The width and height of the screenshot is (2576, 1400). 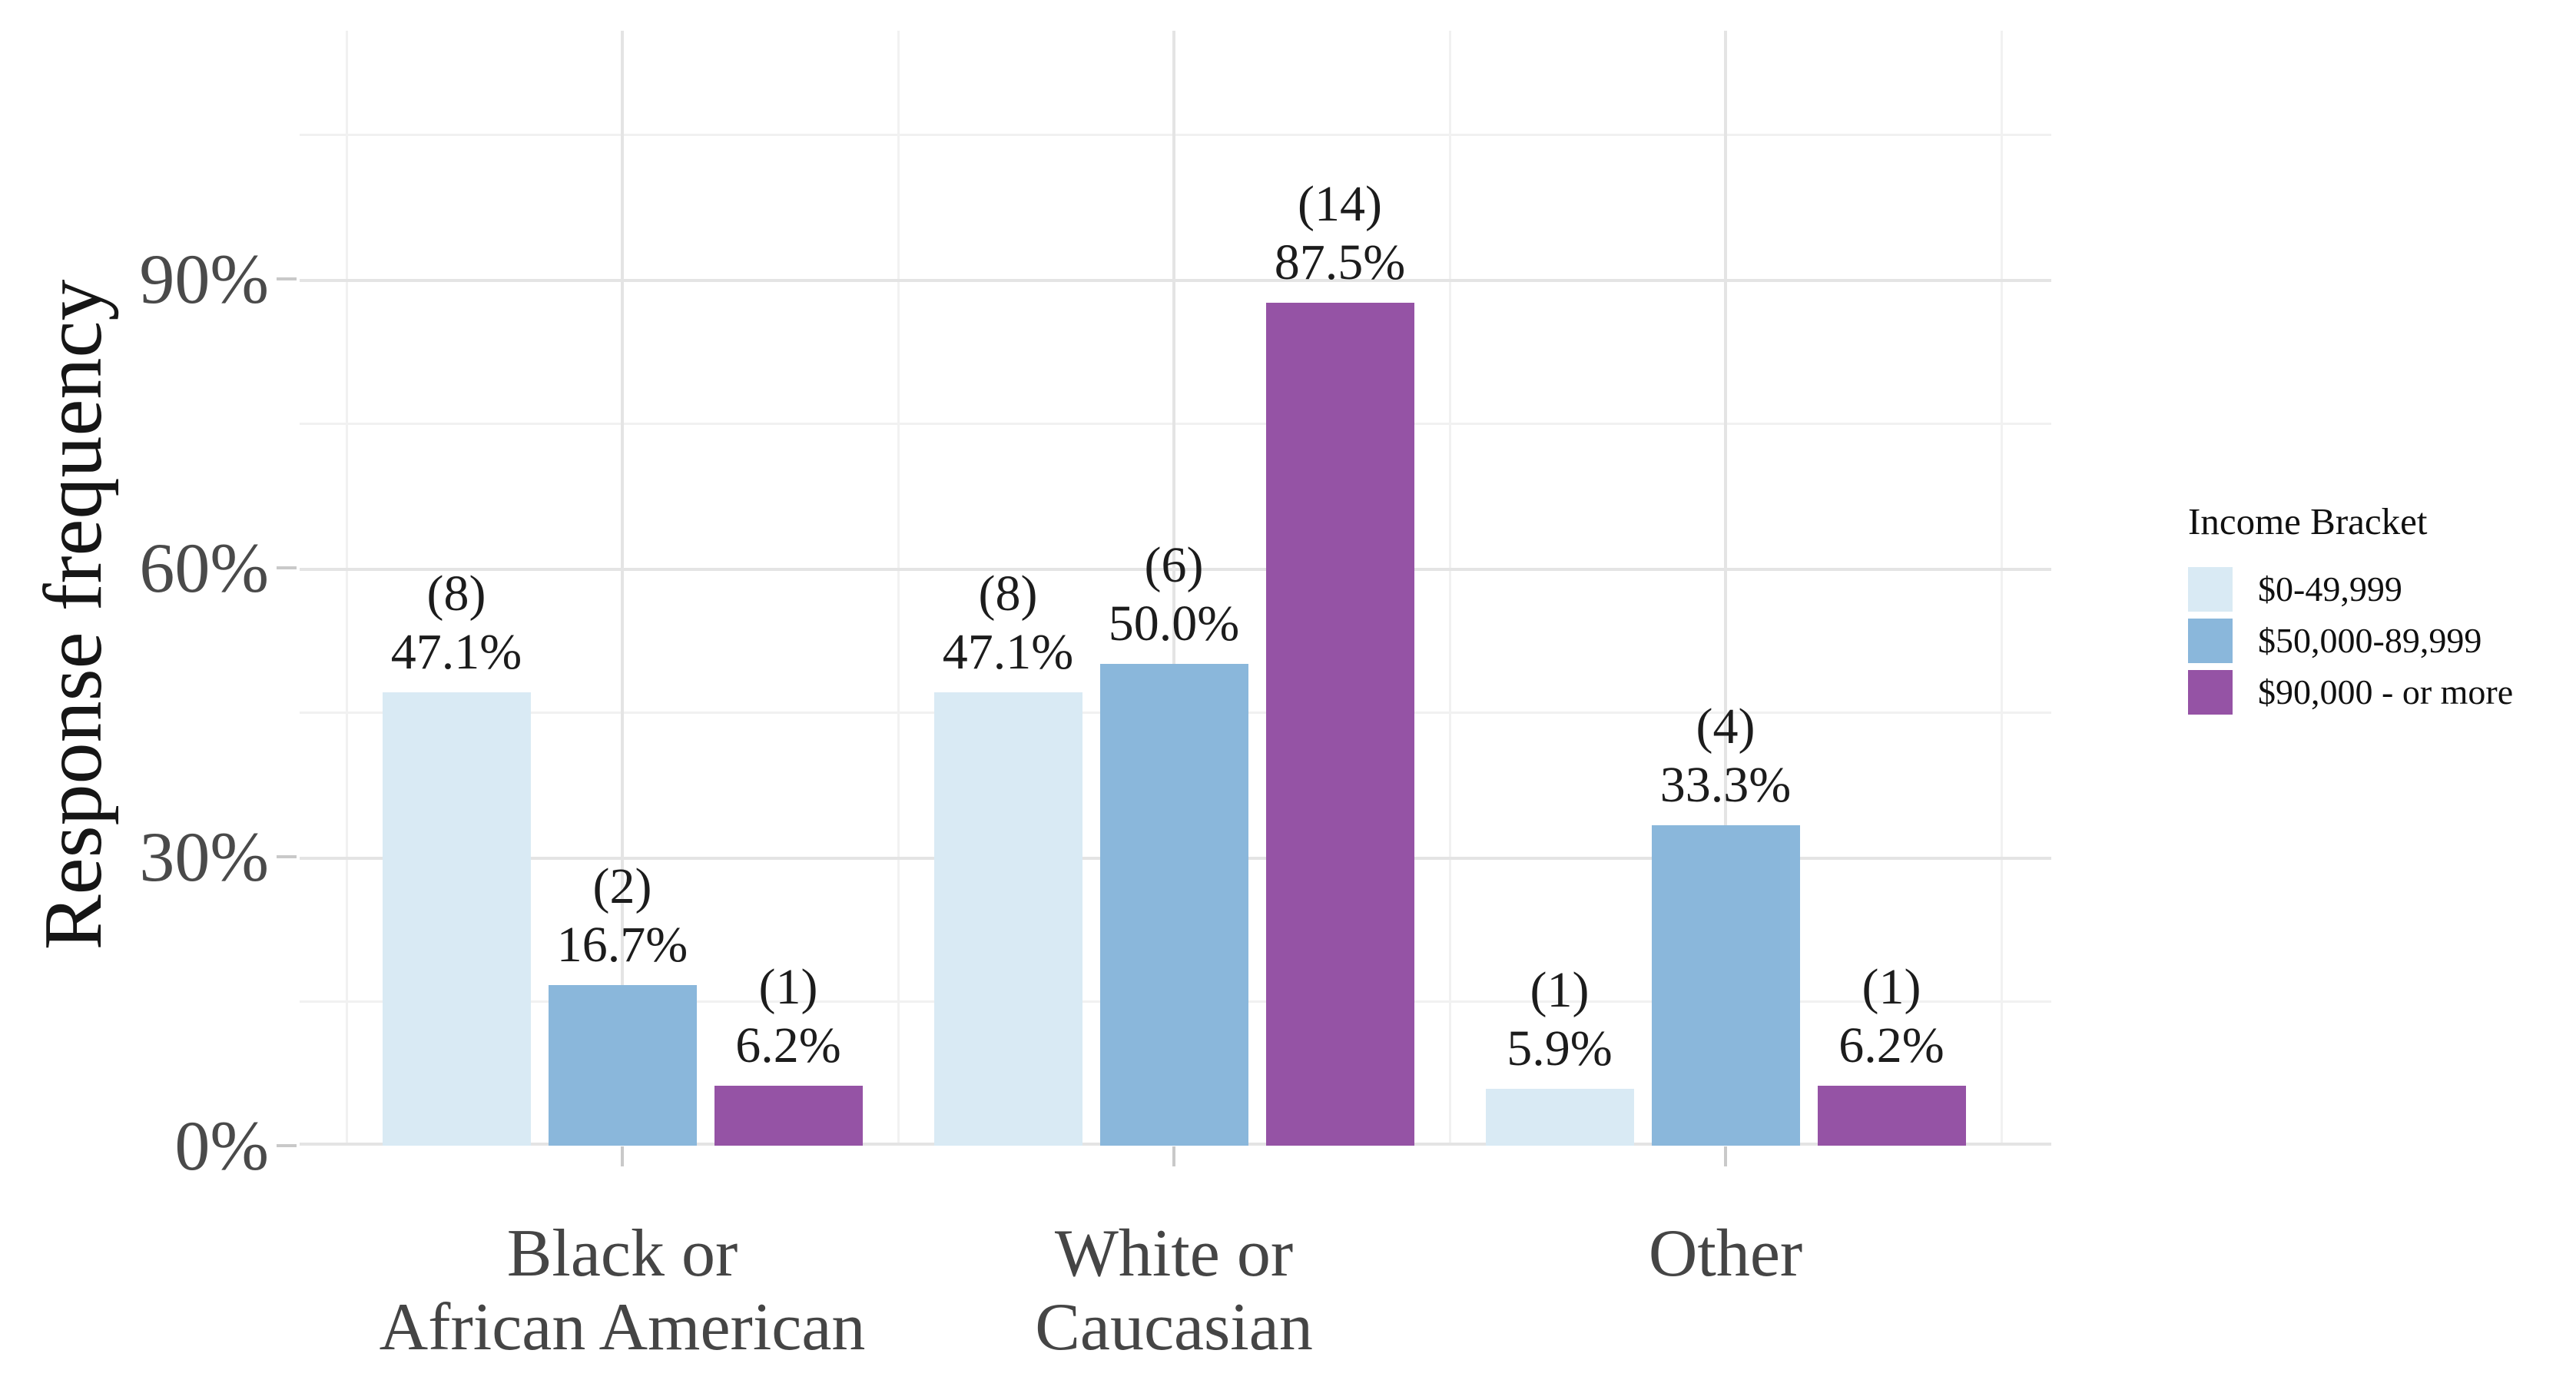 I want to click on x-tick-label: Black or African American, so click(x=622, y=1290).